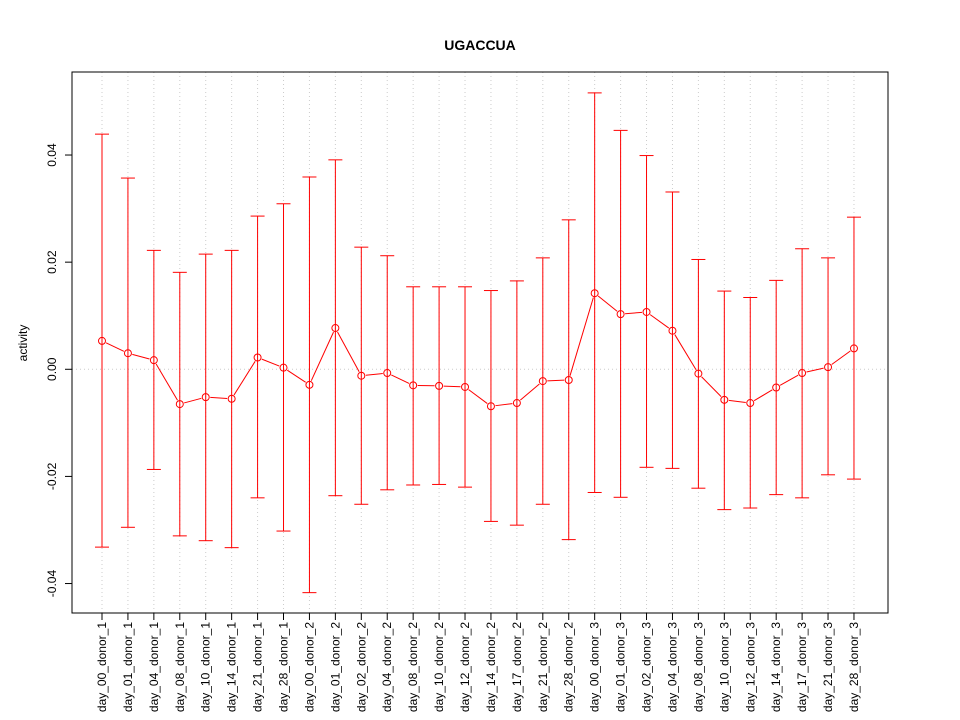  What do you see at coordinates (52, 476) in the screenshot?
I see `y-tick-label: -0.02` at bounding box center [52, 476].